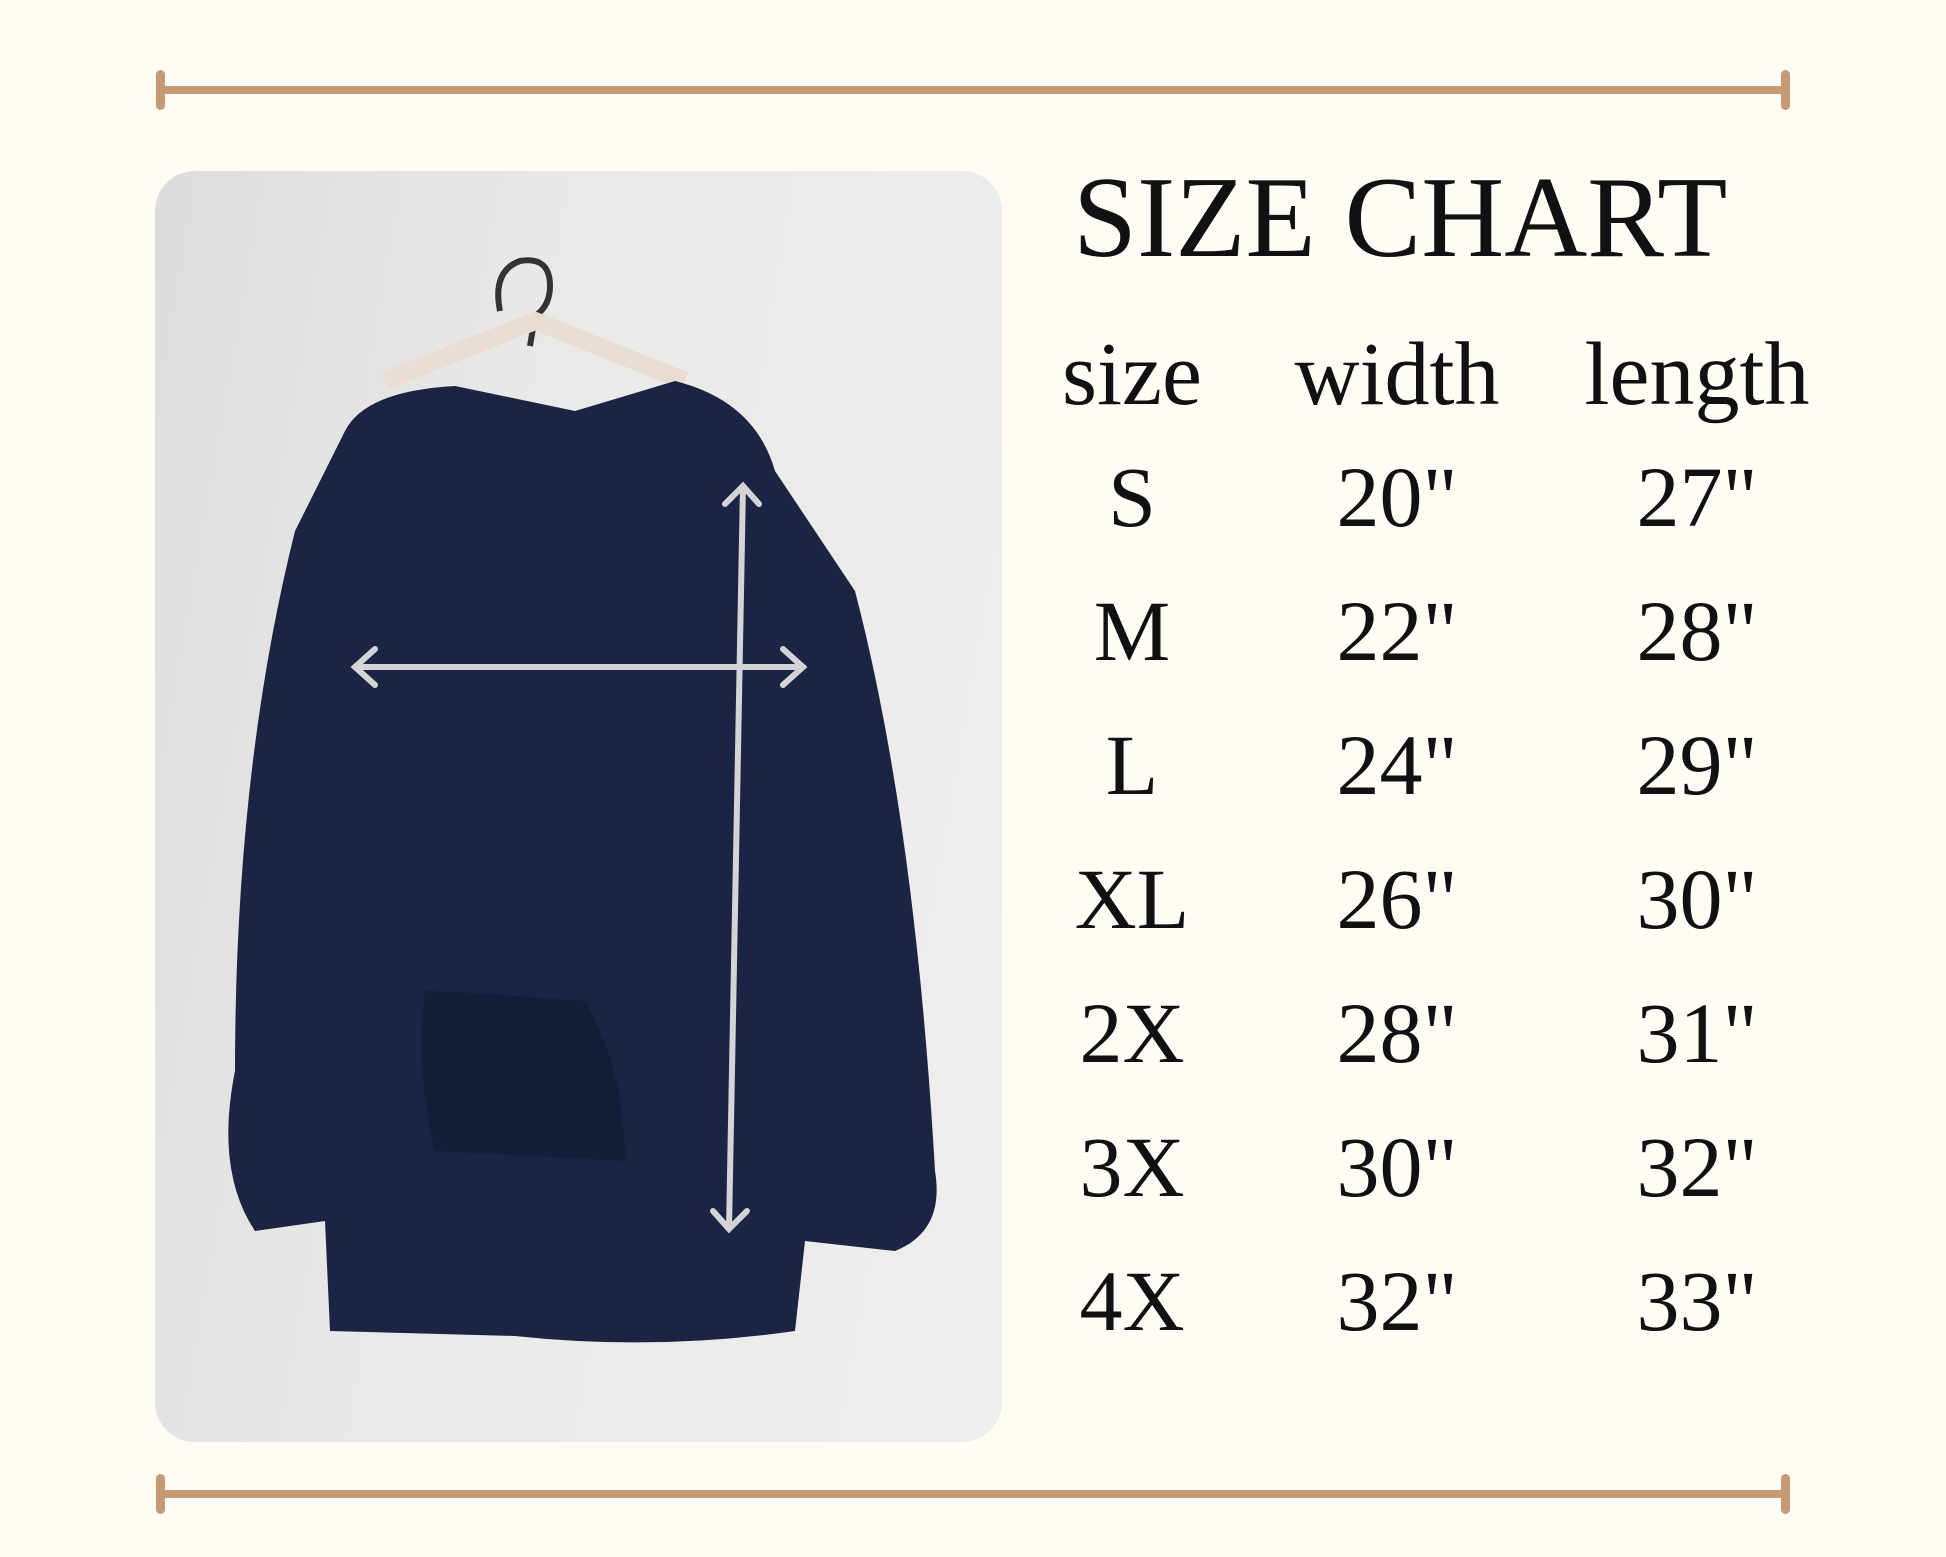 The height and width of the screenshot is (1557, 1946). What do you see at coordinates (1132, 631) in the screenshot?
I see `cell-size: M` at bounding box center [1132, 631].